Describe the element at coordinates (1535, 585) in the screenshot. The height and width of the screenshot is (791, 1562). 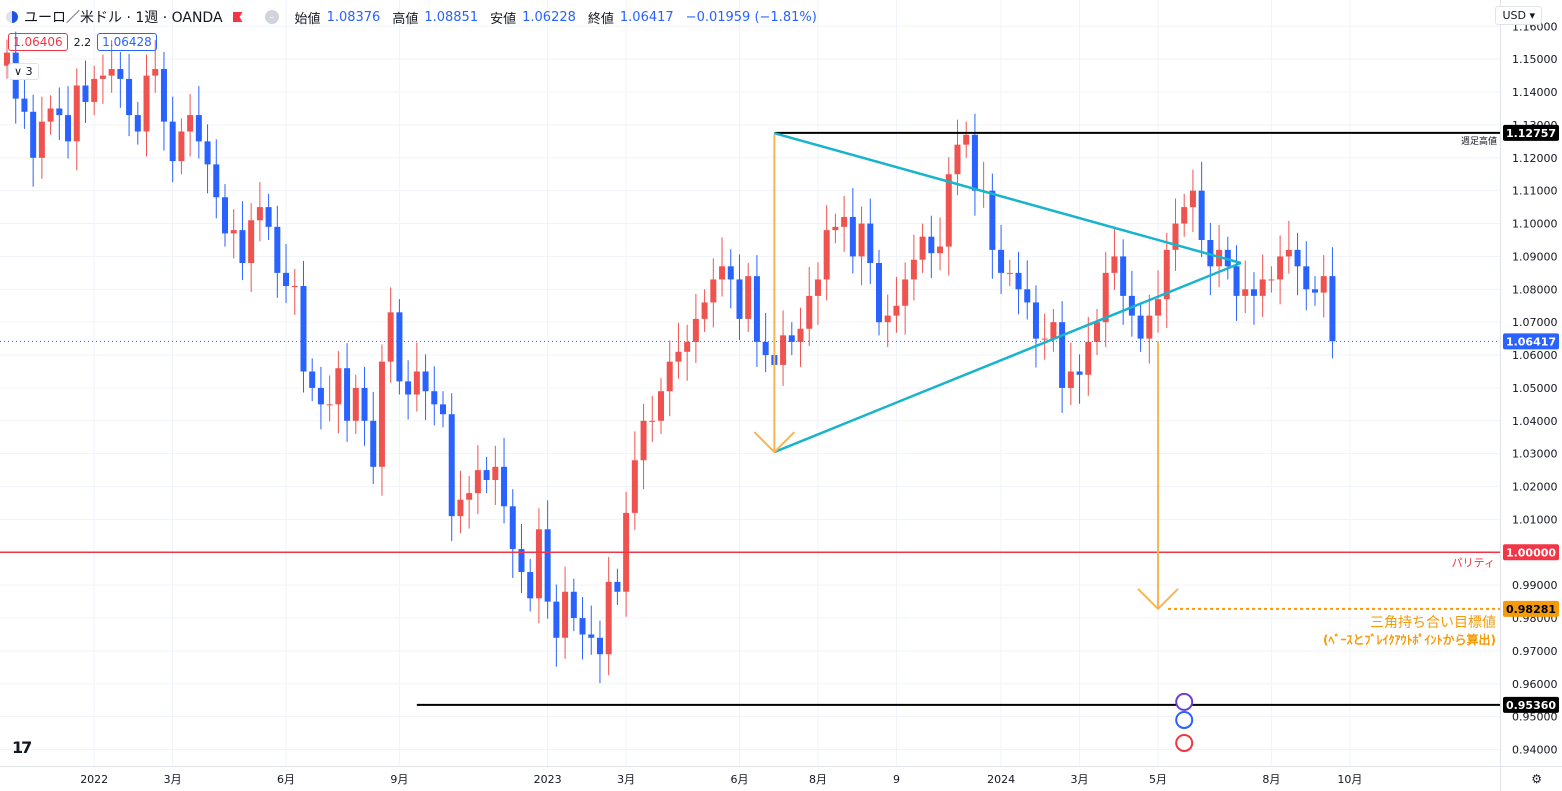
I see `y-tick-label: 0.99000` at that location.